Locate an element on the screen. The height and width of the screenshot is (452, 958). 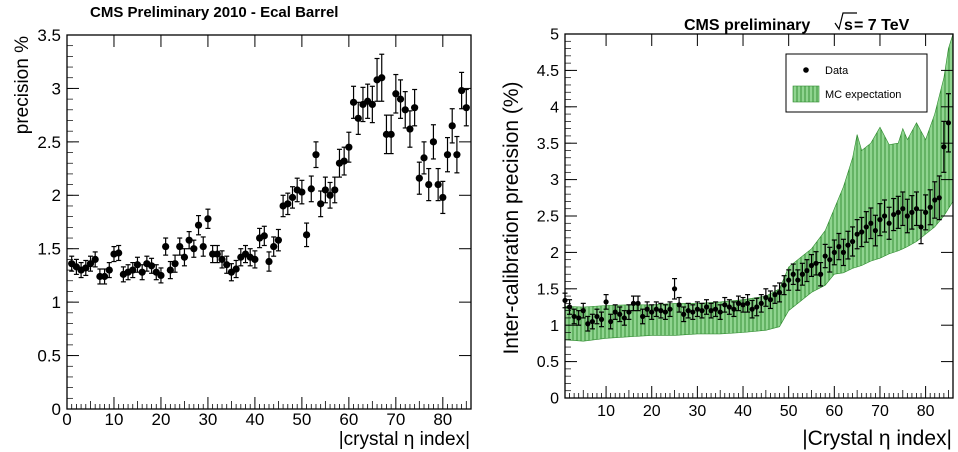
x-tick-label: 40 is located at coordinates (254, 419).